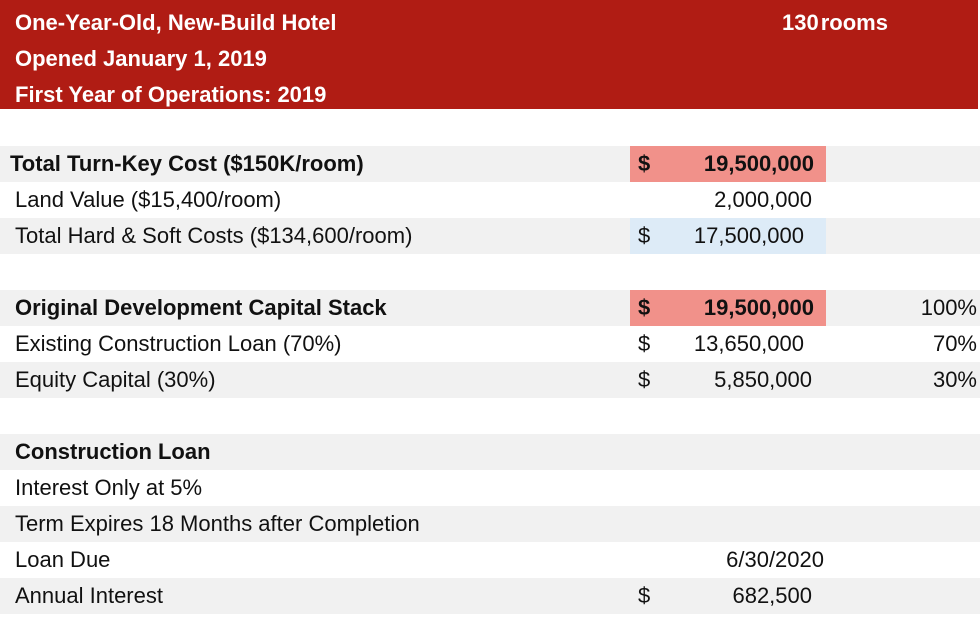 The image size is (980, 629). I want to click on hard-soft-costs-highlight, so click(728, 236).